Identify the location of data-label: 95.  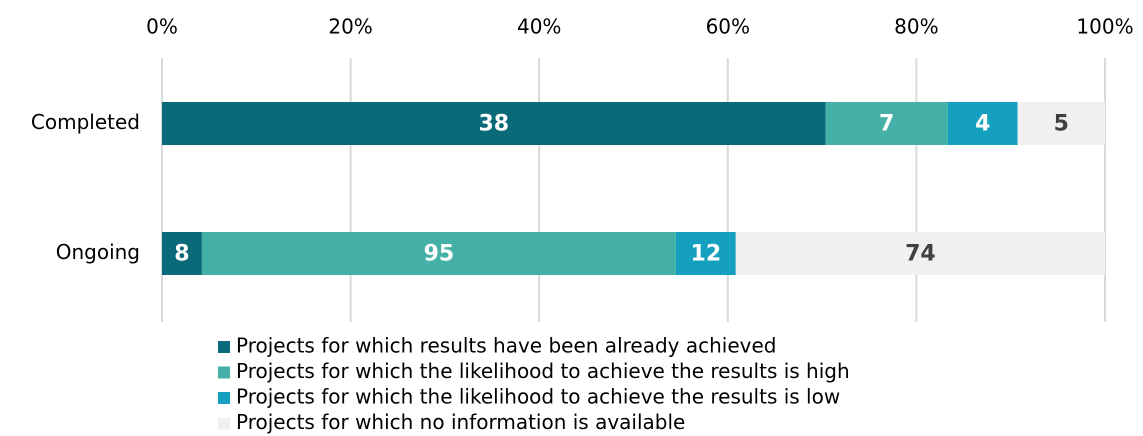
(439, 254).